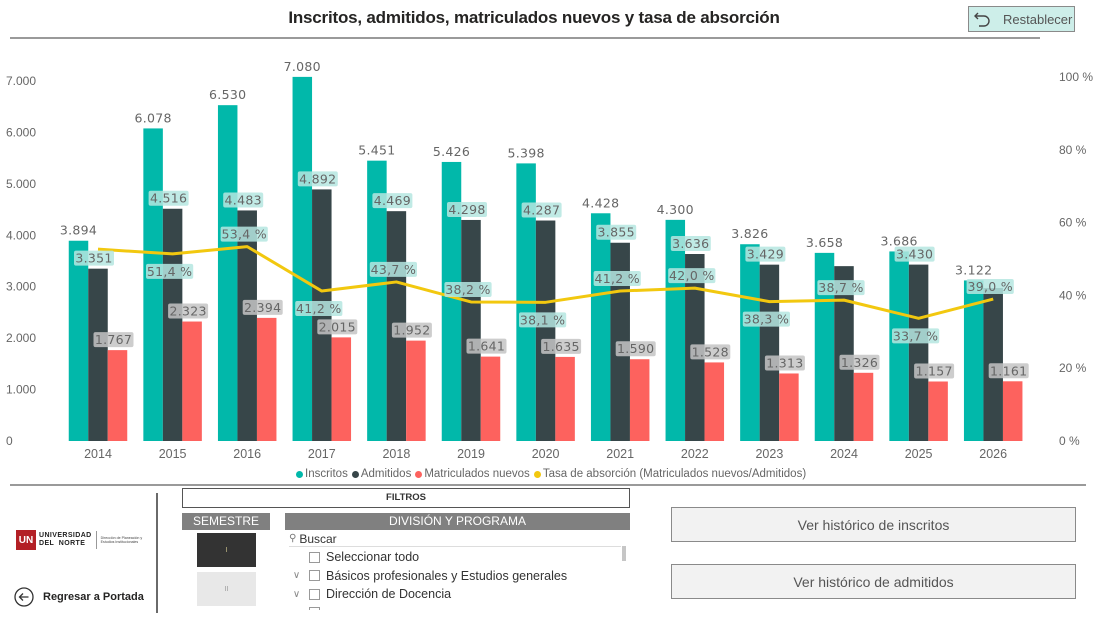  Describe the element at coordinates (541, 210) in the screenshot. I see `data-label-admitidos: 4.287` at that location.